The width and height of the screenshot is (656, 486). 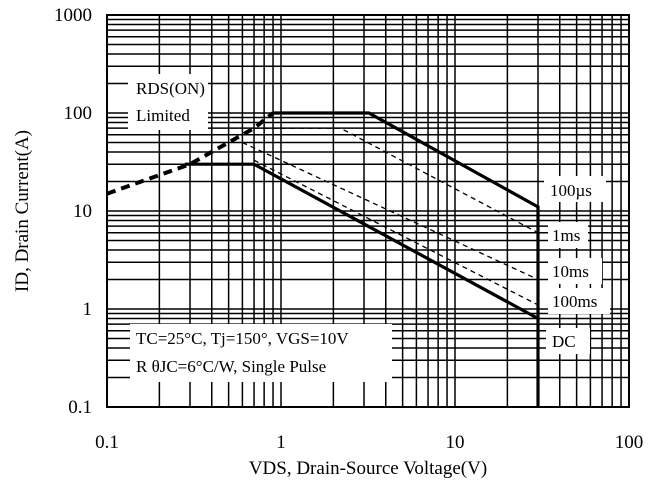 What do you see at coordinates (163, 115) in the screenshot?
I see `rds-label-line2: Limited` at bounding box center [163, 115].